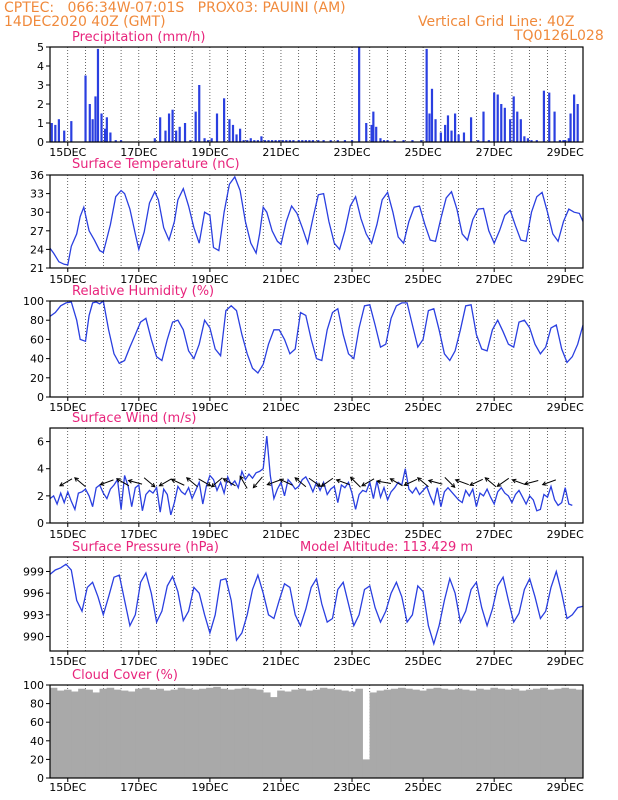 The width and height of the screenshot is (618, 800). I want to click on x-tick-label: 19DEC, so click(209, 152).